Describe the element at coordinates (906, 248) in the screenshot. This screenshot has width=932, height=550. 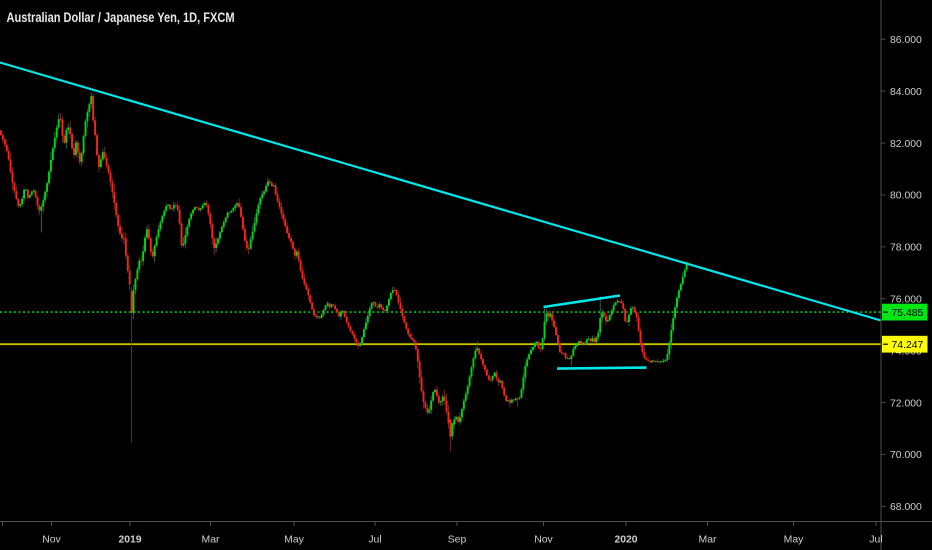
I see `svg-text: 78.000` at that location.